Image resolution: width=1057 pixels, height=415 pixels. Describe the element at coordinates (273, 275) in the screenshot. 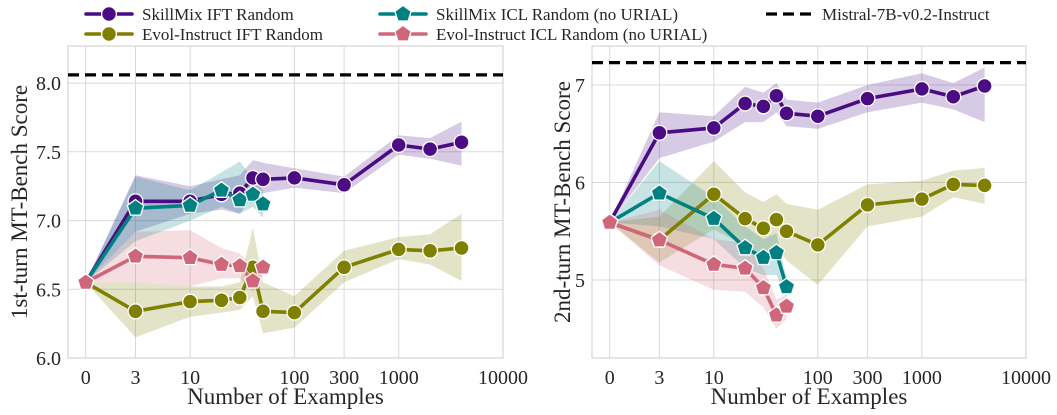

I see `evol-instruct-ift-random-confidence-band` at that location.